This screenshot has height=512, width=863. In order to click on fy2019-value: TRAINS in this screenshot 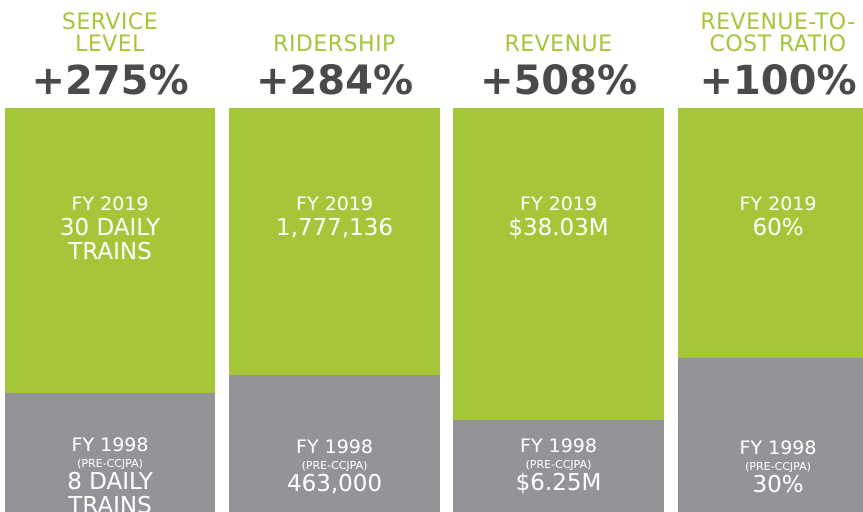, I will do `click(110, 252)`.